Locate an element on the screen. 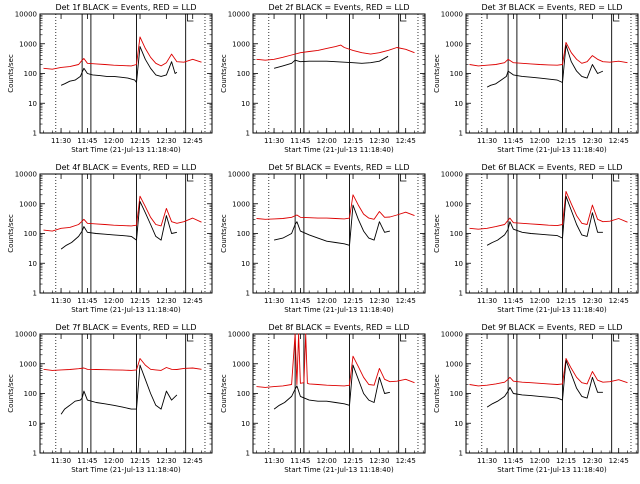 This screenshot has height=484, width=640. panel-title: Det 6f BLACK = Events, RED = LLD is located at coordinates (551, 167).